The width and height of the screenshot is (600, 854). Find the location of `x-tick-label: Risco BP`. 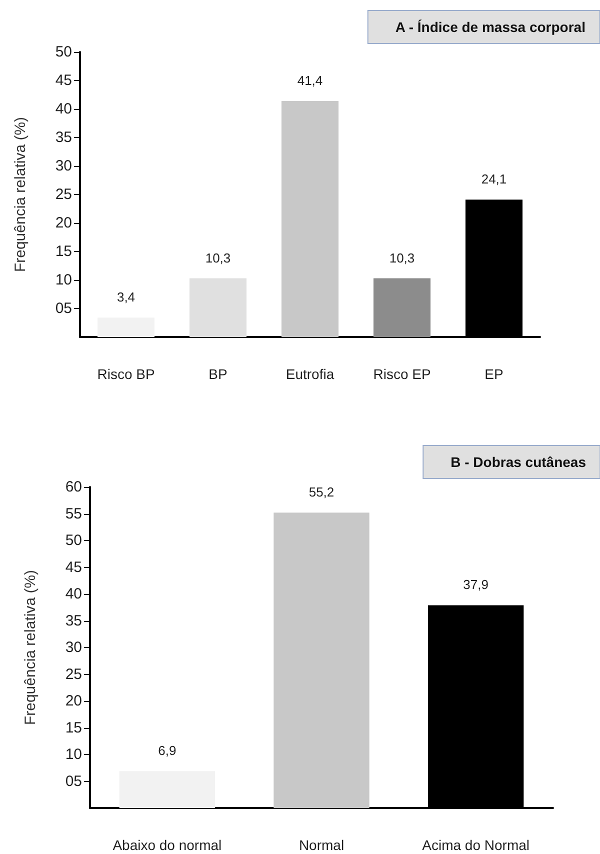

x-tick-label: Risco BP is located at coordinates (126, 374).